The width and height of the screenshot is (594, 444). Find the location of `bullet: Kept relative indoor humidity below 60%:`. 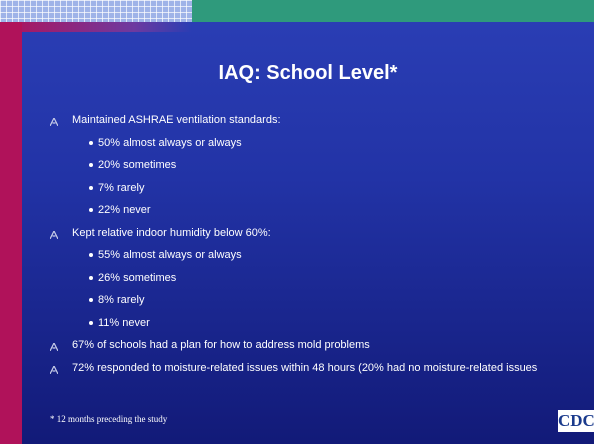

bullet: Kept relative indoor humidity below 60%: is located at coordinates (308, 238).